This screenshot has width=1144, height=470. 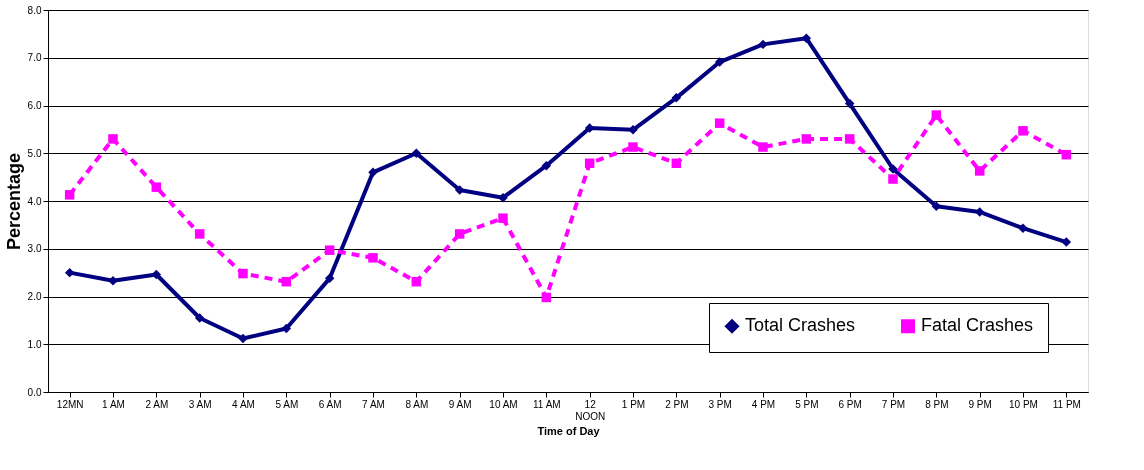 I want to click on y-tick-label: 3.0, so click(x=34, y=249).